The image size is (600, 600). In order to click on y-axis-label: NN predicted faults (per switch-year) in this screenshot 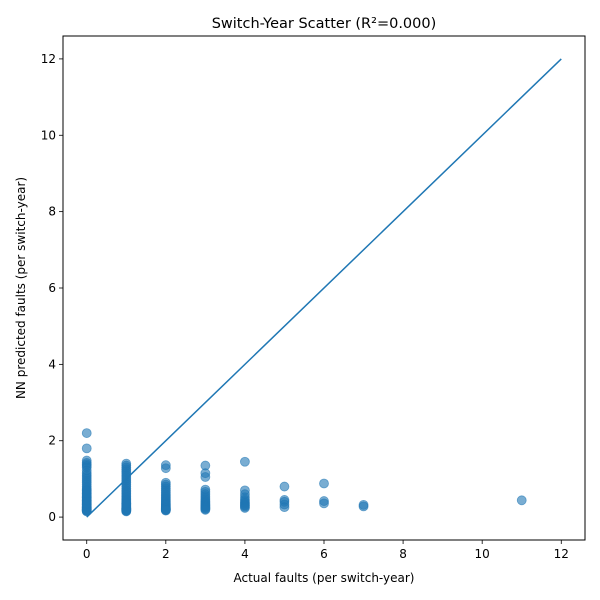, I will do `click(21, 288)`.